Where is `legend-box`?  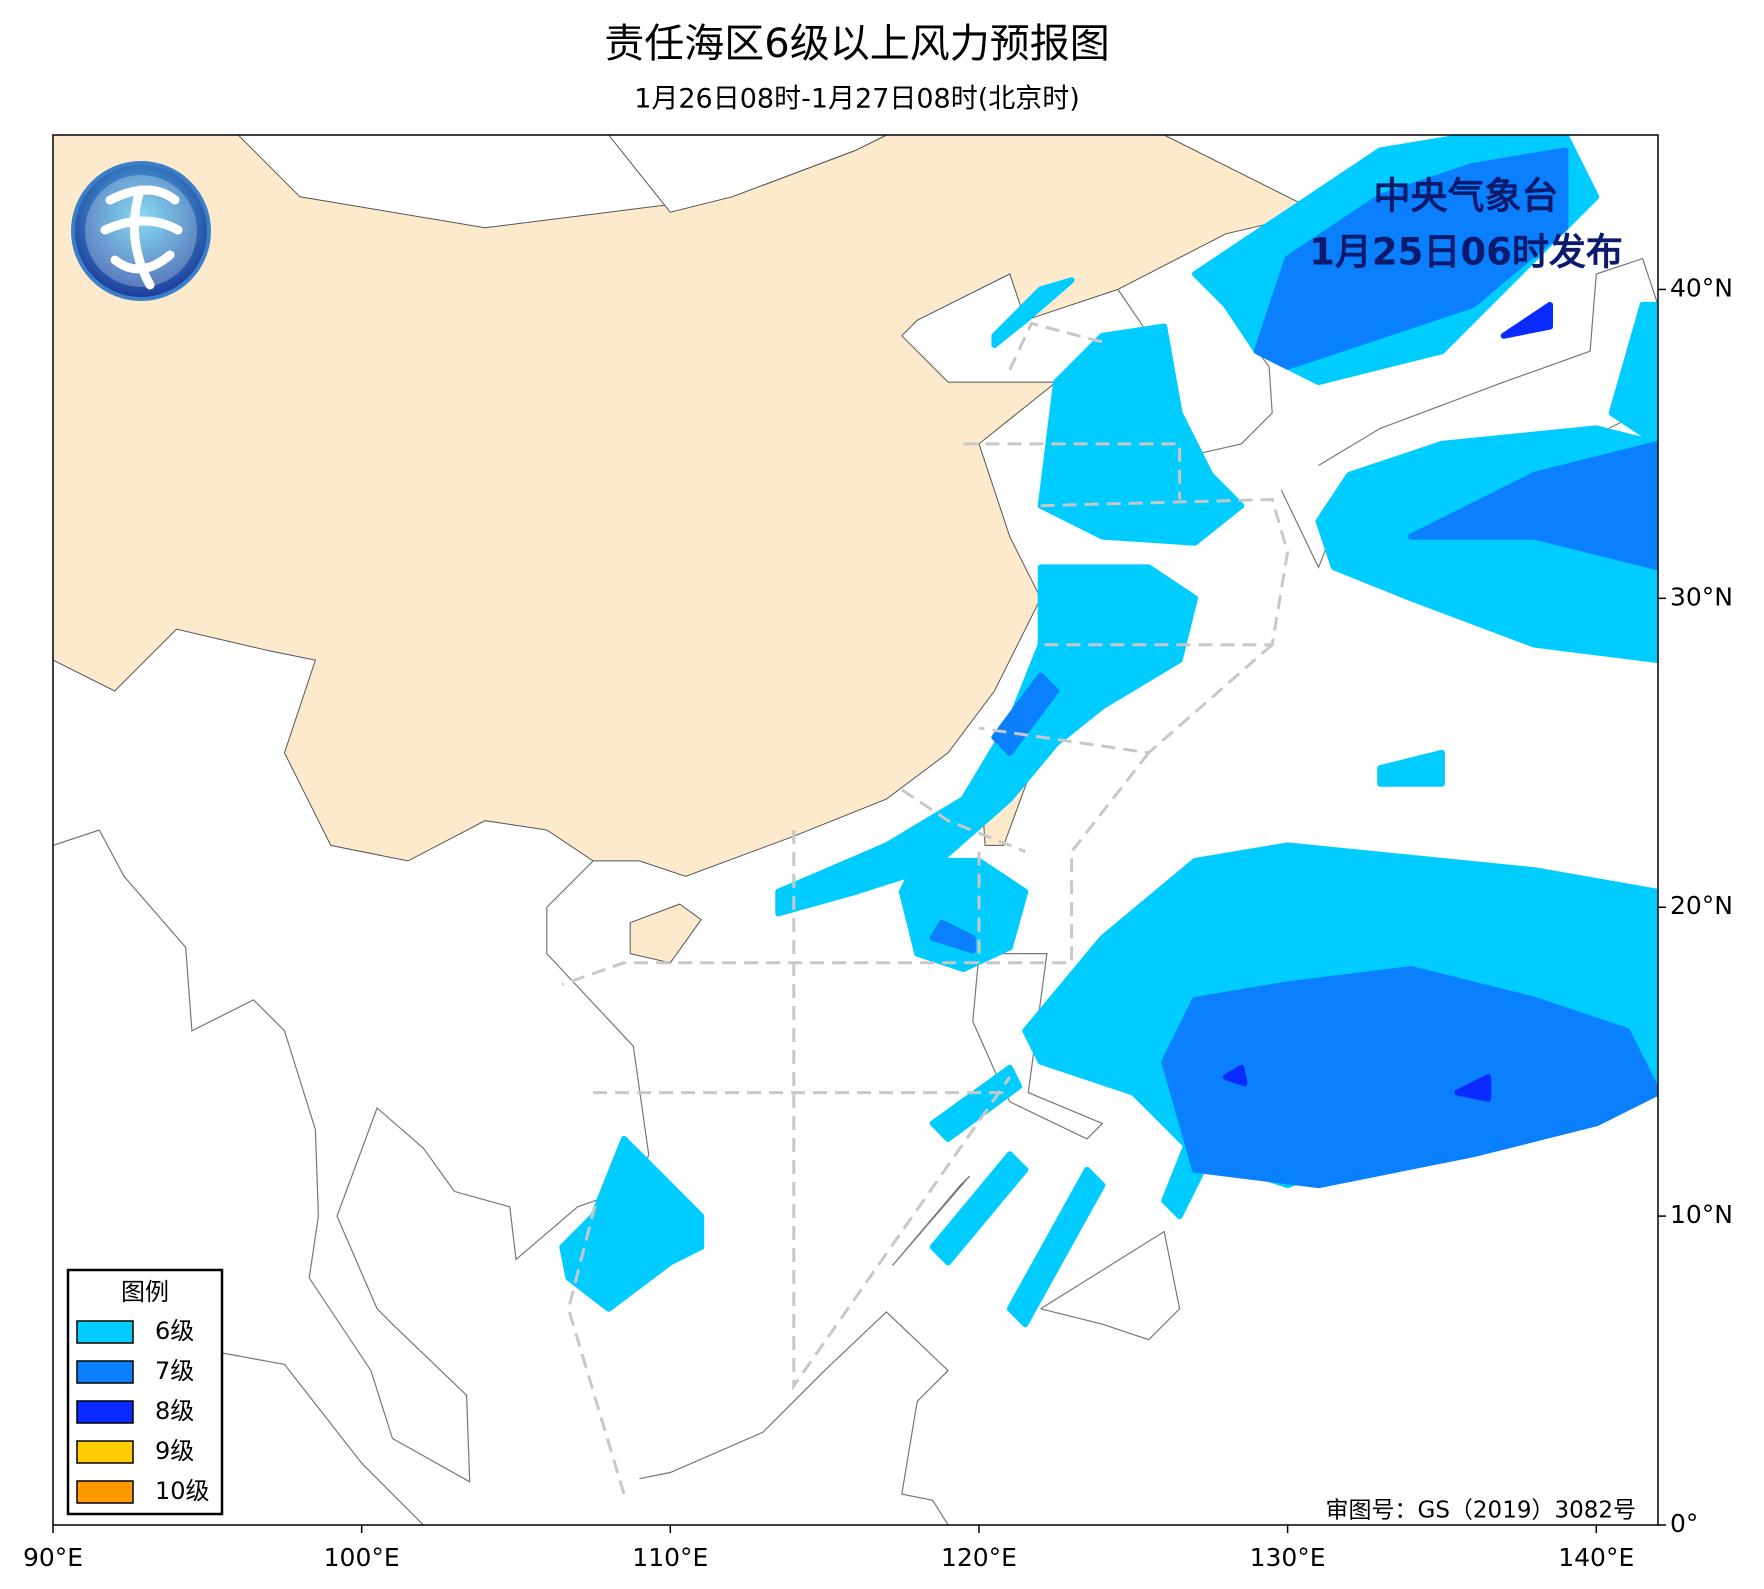 legend-box is located at coordinates (145, 1392).